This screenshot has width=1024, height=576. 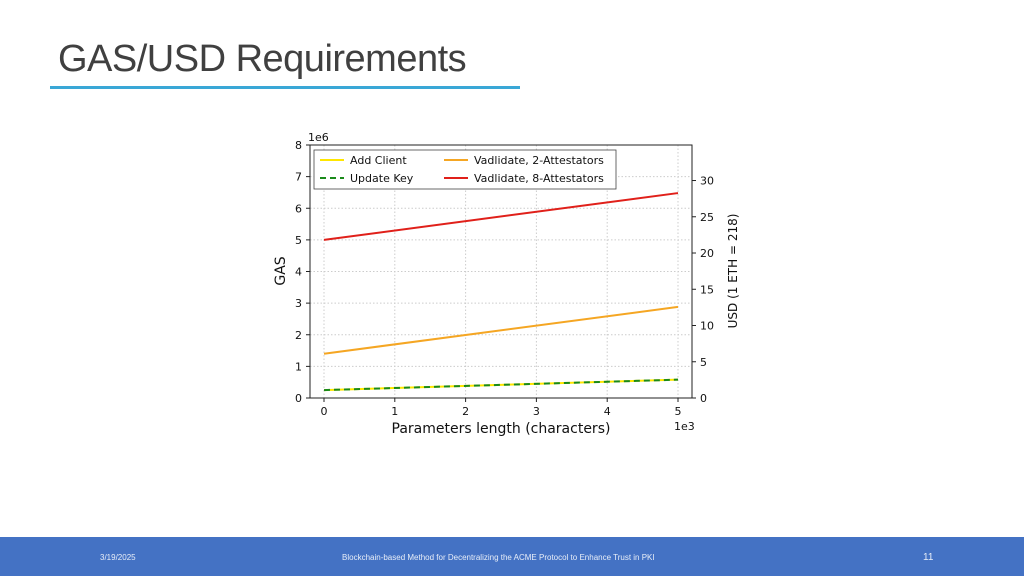 What do you see at coordinates (707, 253) in the screenshot?
I see `y2-tick-label: 20` at bounding box center [707, 253].